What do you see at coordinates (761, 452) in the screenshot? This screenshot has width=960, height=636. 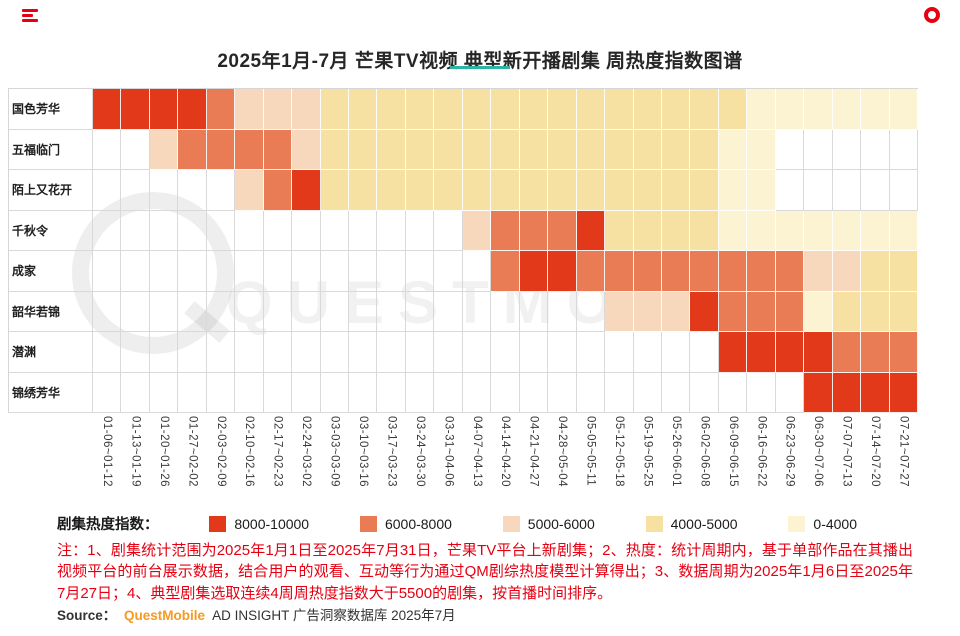 I see `x-axis-label: 06-16~06-22` at bounding box center [761, 452].